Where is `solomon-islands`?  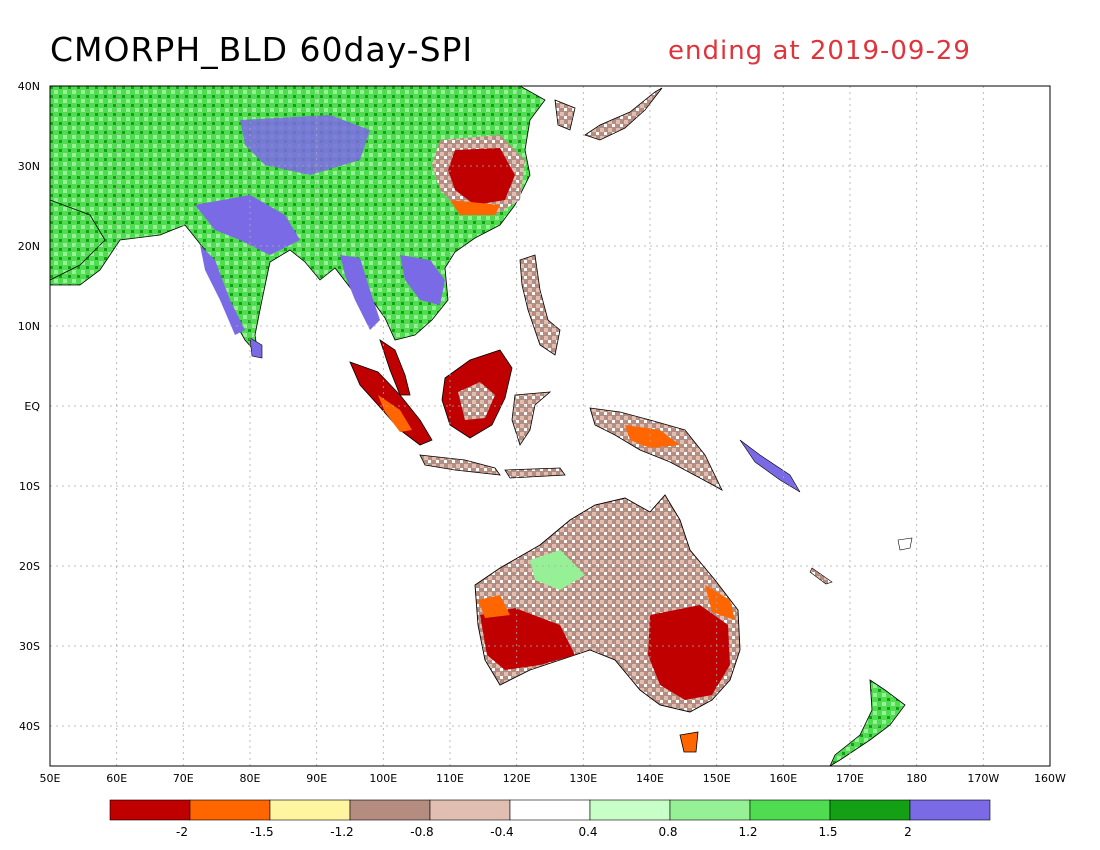
solomon-islands is located at coordinates (770, 466).